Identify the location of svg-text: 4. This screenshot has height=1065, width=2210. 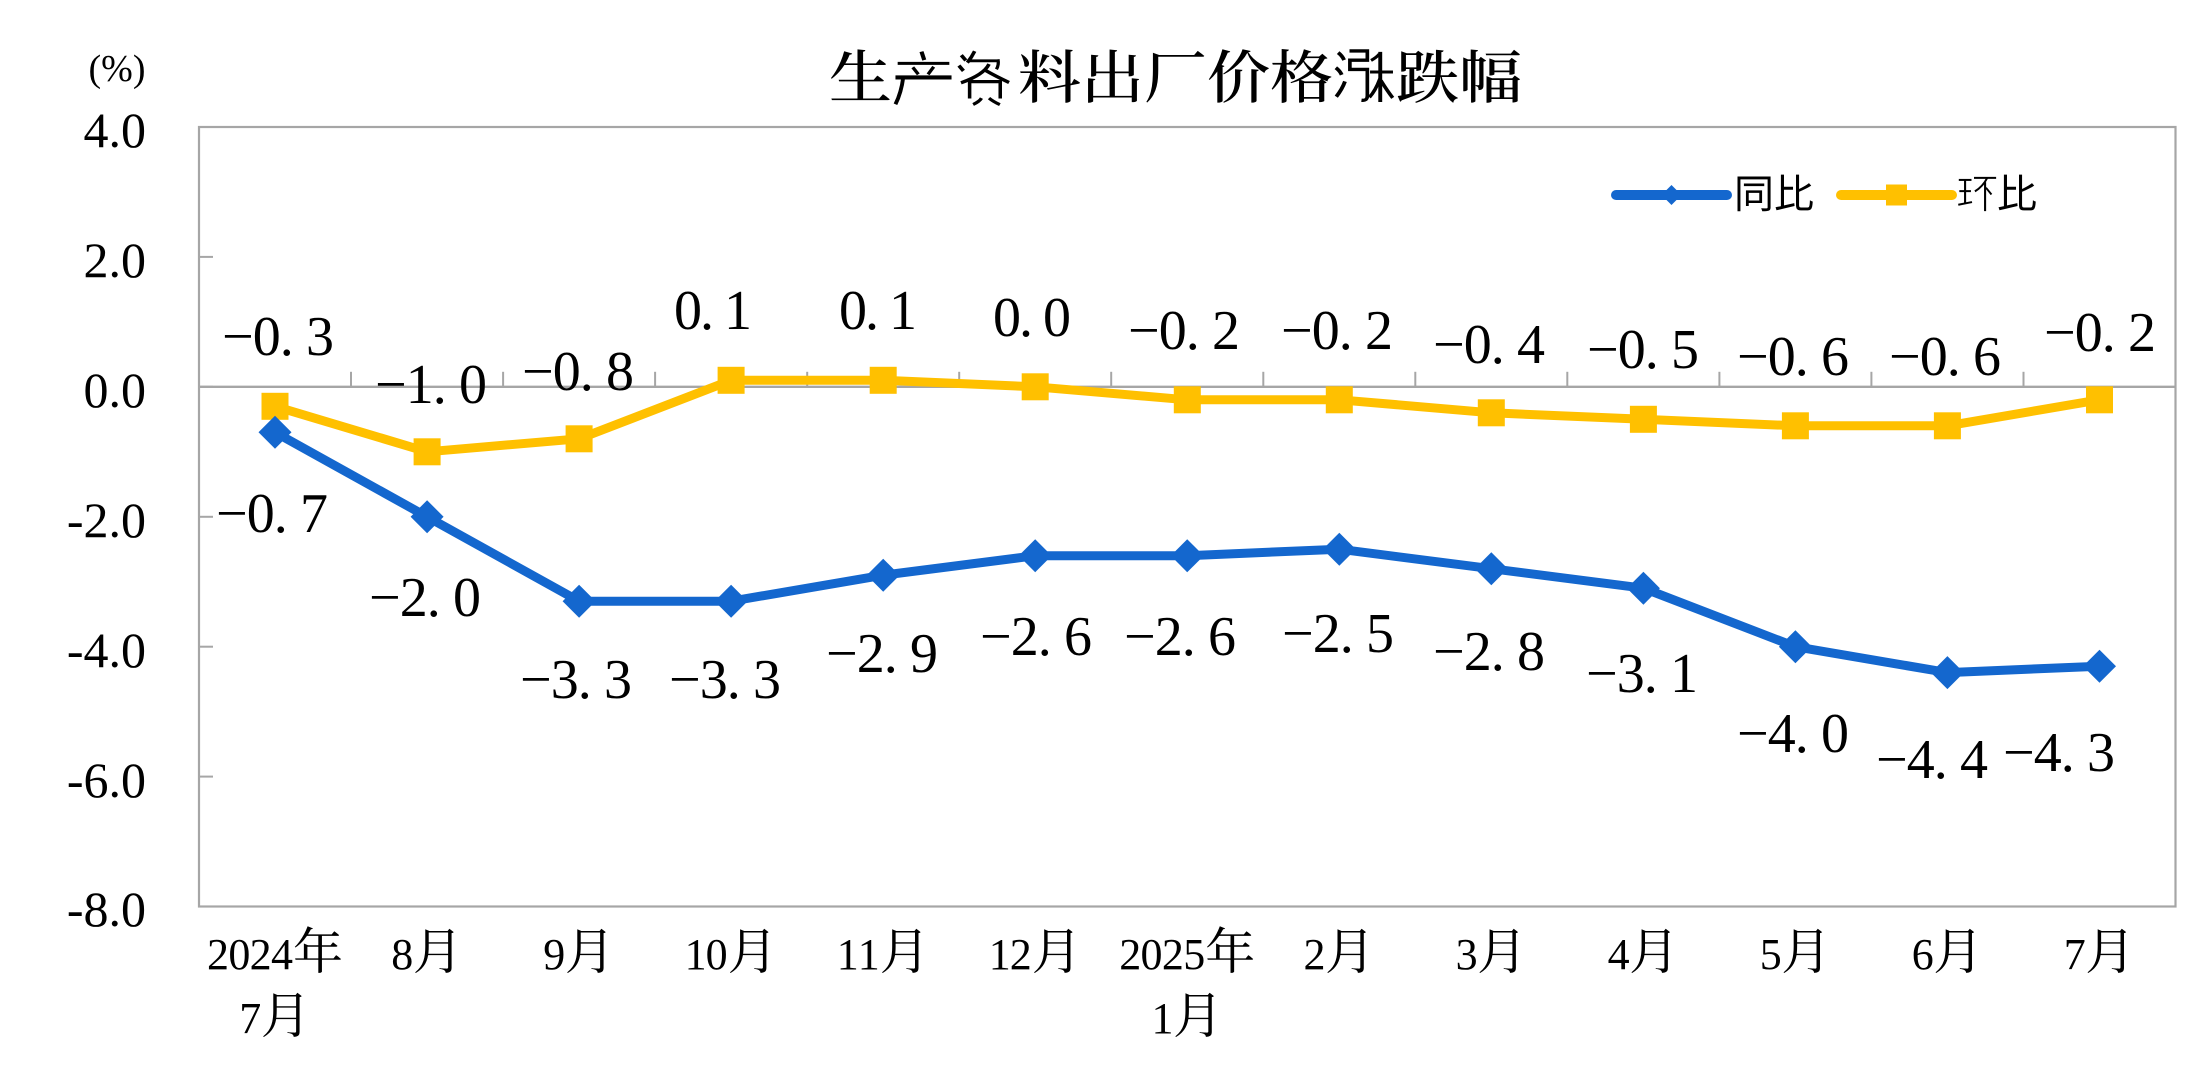
(1619, 954).